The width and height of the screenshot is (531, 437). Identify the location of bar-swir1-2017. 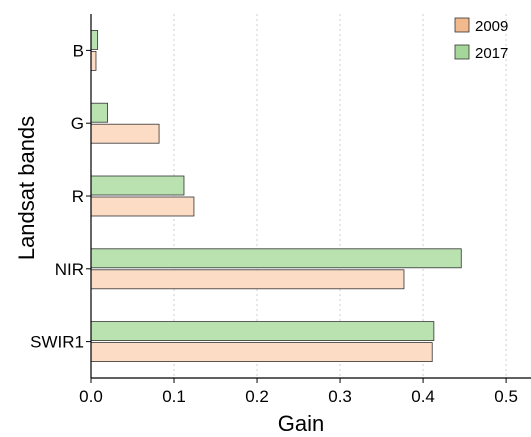
(262, 331).